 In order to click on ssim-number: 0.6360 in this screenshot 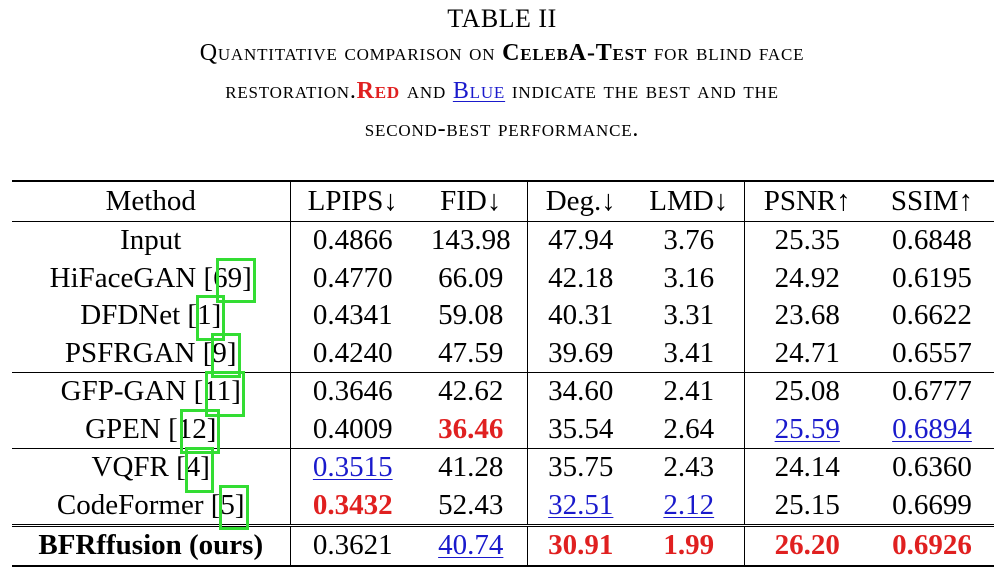, I will do `click(932, 467)`.